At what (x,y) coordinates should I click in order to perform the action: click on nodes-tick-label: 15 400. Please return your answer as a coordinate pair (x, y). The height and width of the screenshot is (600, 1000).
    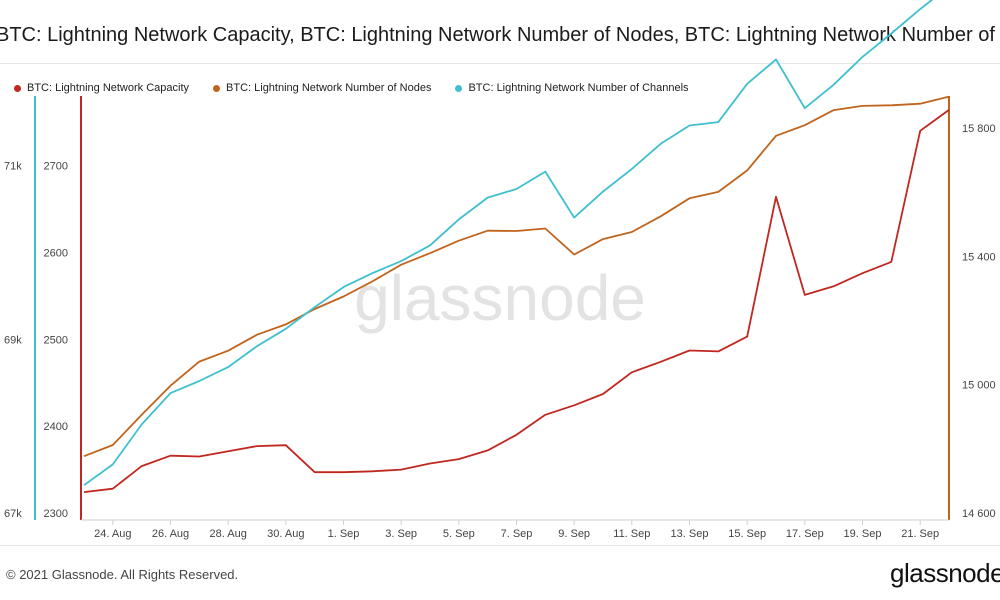
    Looking at the image, I should click on (979, 257).